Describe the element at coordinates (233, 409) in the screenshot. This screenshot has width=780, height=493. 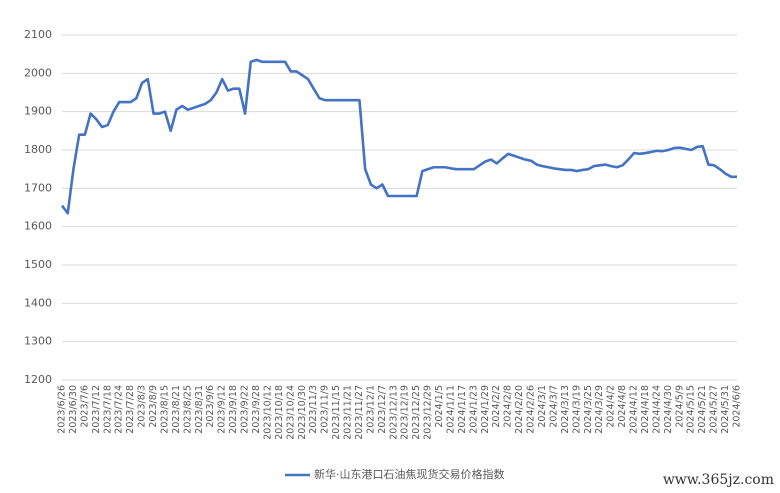
I see `x-tick-label: 2023/9/18` at that location.